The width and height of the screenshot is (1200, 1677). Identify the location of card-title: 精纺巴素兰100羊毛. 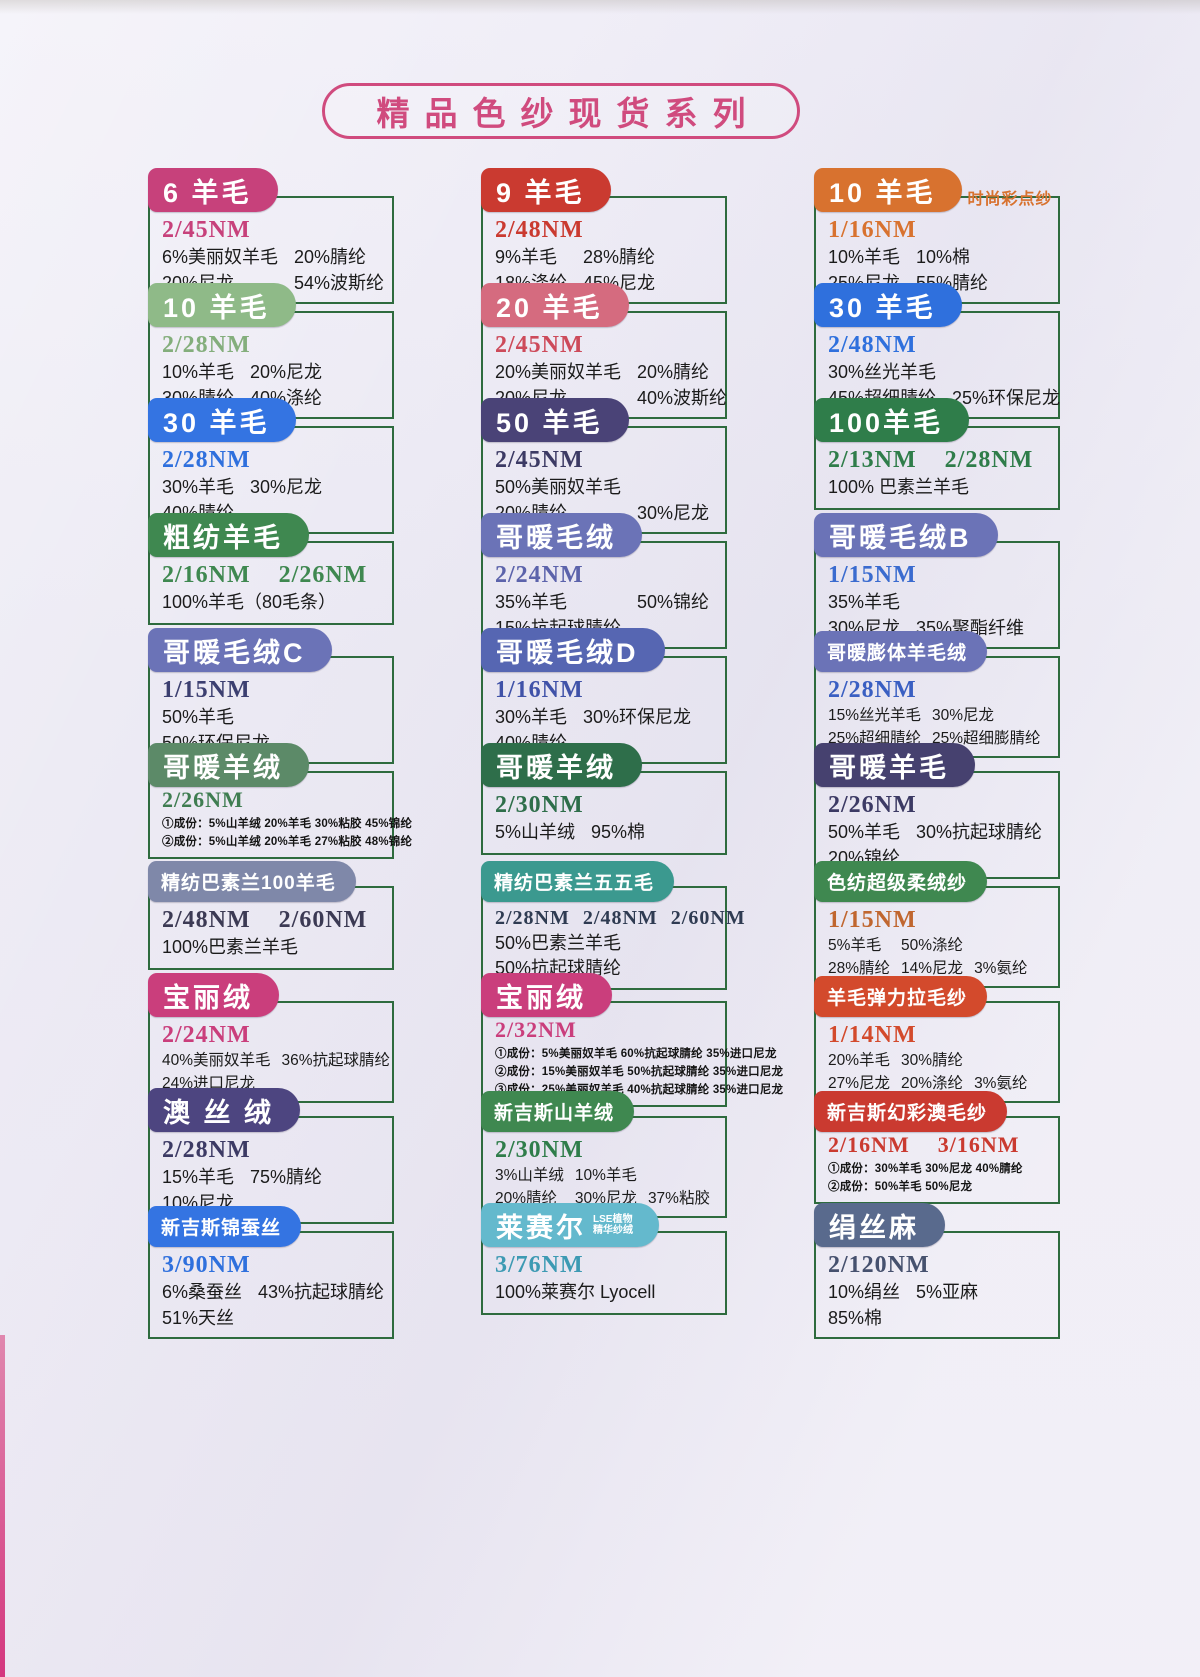
(248, 883).